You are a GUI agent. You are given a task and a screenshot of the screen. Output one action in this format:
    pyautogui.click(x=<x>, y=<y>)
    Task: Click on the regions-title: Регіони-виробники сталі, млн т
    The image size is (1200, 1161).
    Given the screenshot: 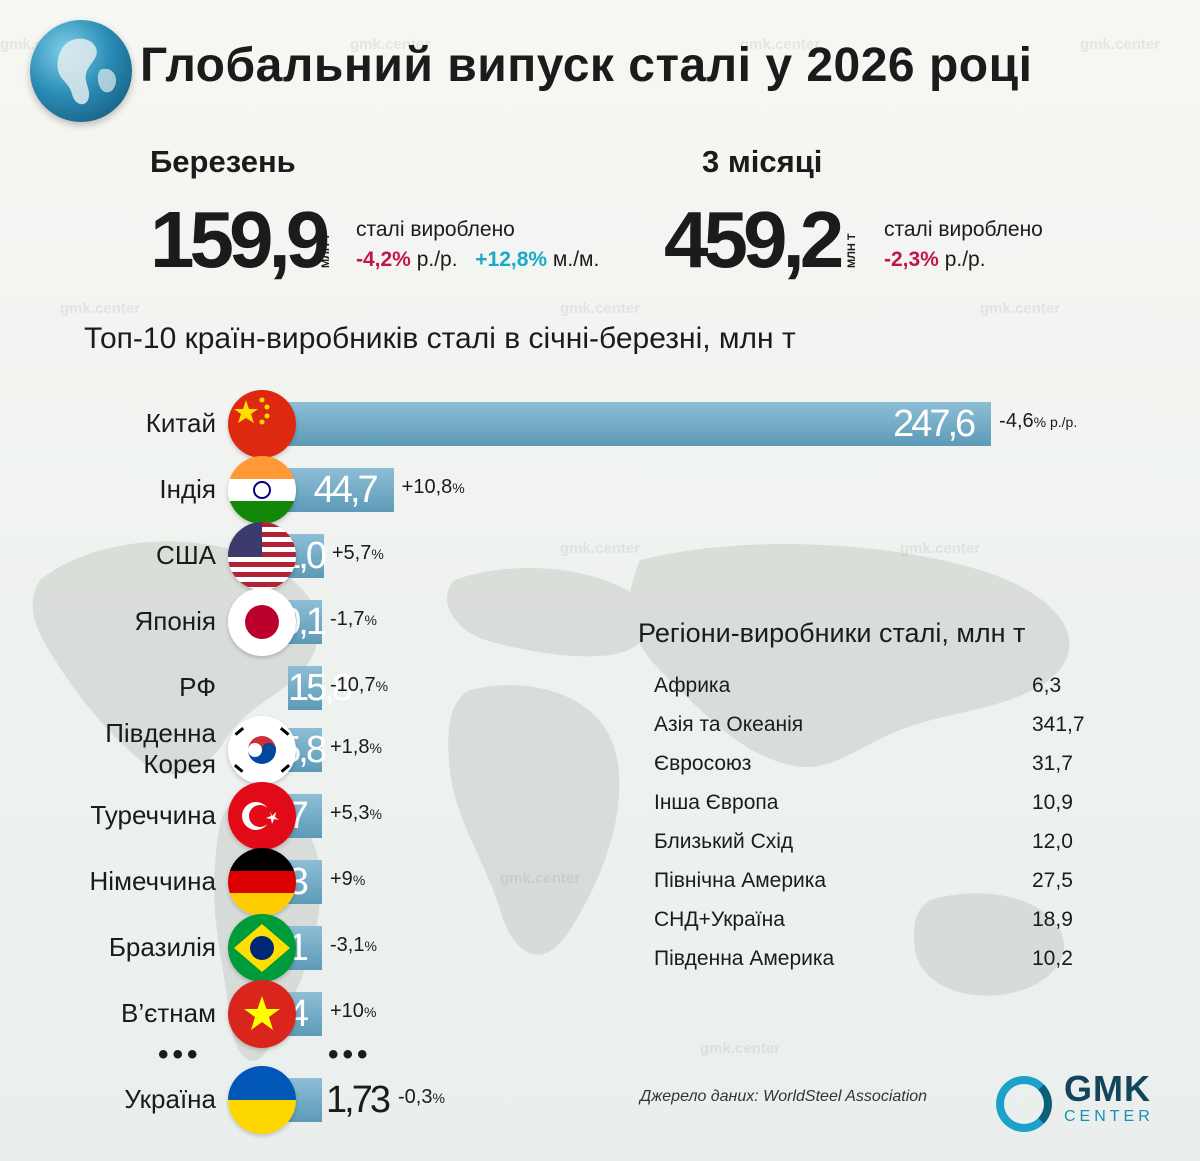 What is the action you would take?
    pyautogui.click(x=832, y=633)
    